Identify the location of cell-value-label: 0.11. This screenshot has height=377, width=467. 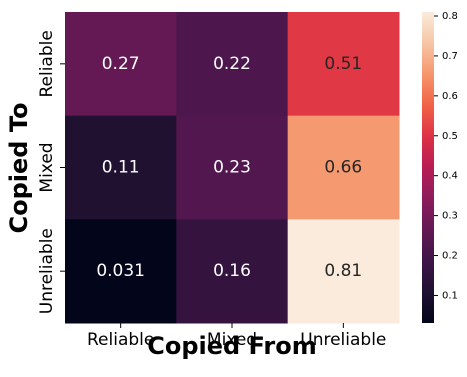
(121, 168).